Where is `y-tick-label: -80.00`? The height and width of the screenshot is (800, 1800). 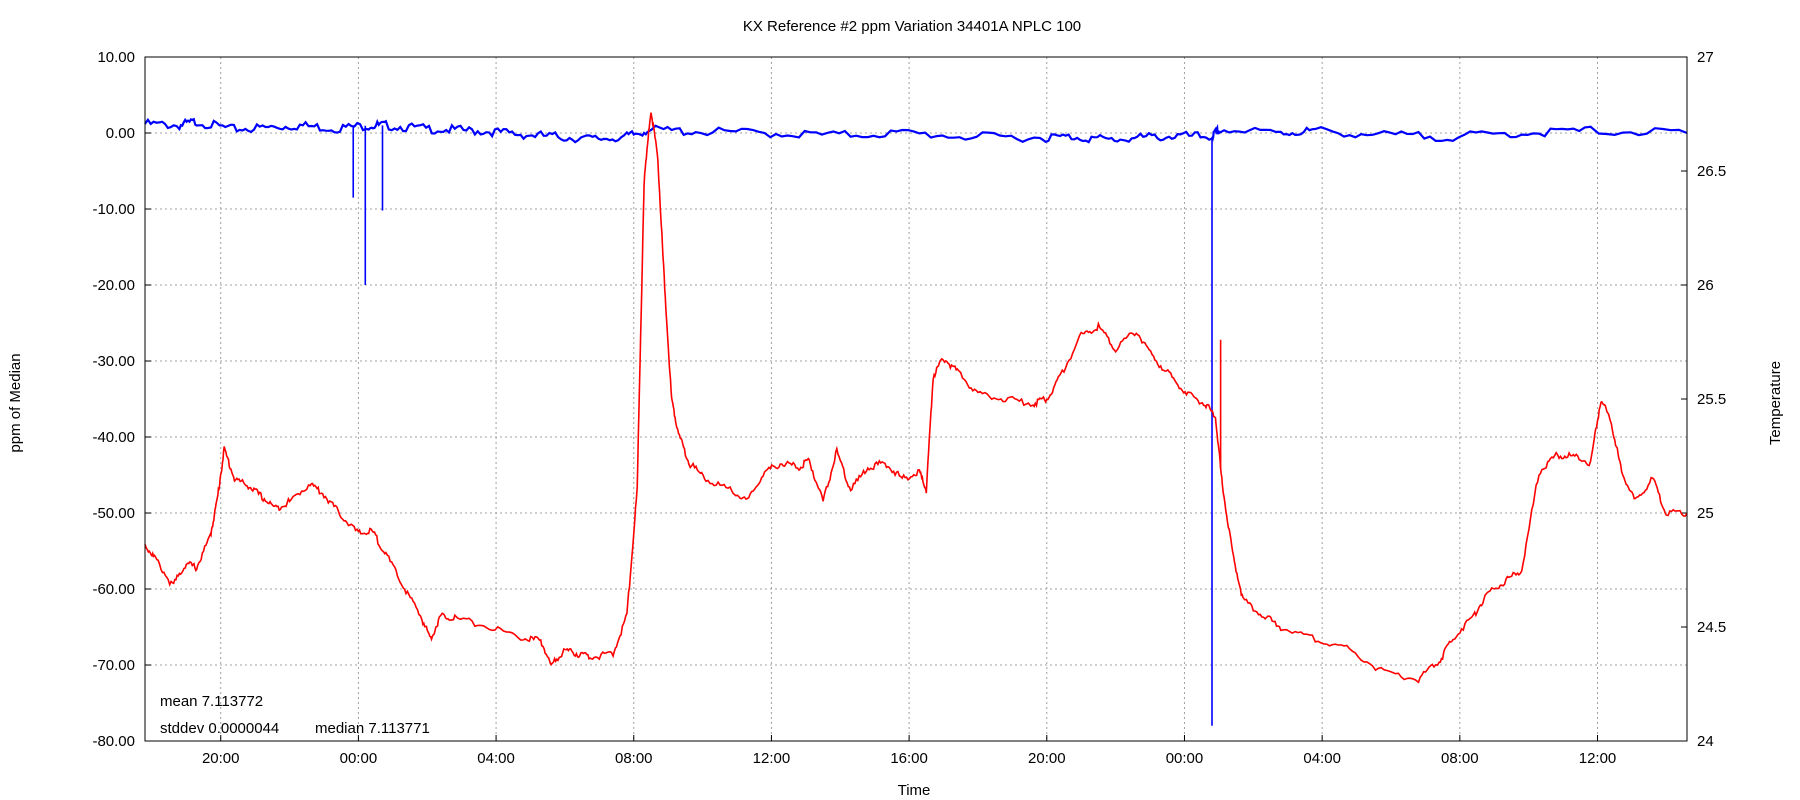 y-tick-label: -80.00 is located at coordinates (113, 741).